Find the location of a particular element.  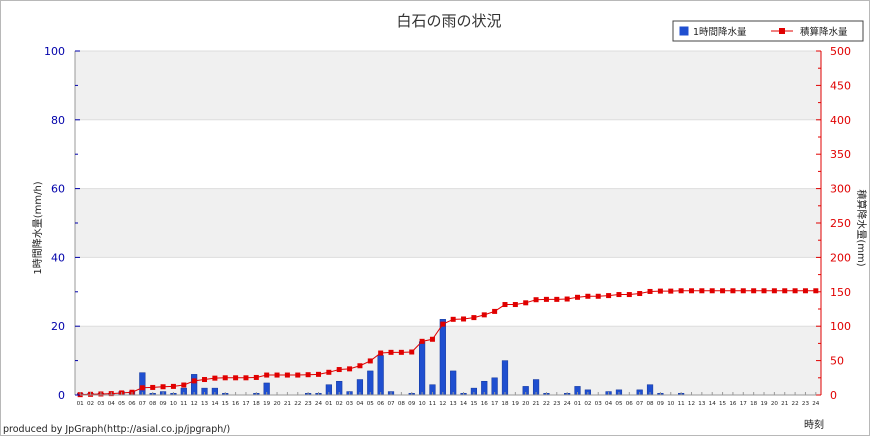

legend-box is located at coordinates (768, 31).